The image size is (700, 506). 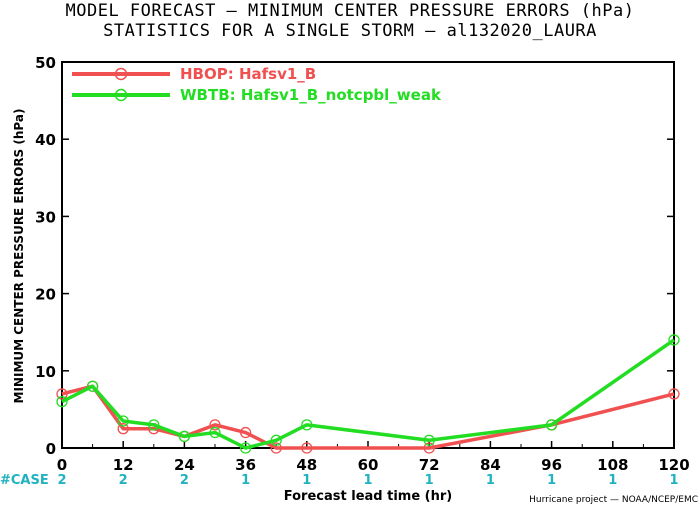 I want to click on case-counts: 2 2 2 1 1 1 1 1 1 1 1, so click(x=367, y=480).